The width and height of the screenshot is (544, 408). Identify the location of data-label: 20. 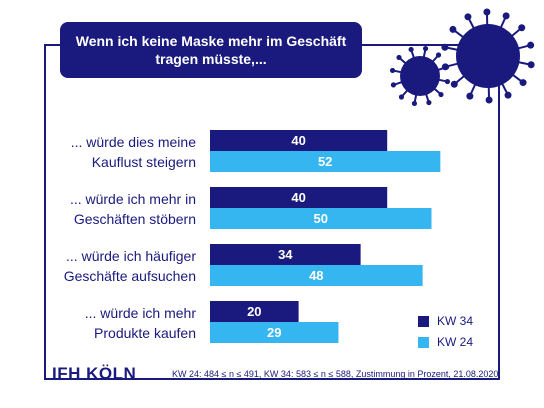
(254, 311).